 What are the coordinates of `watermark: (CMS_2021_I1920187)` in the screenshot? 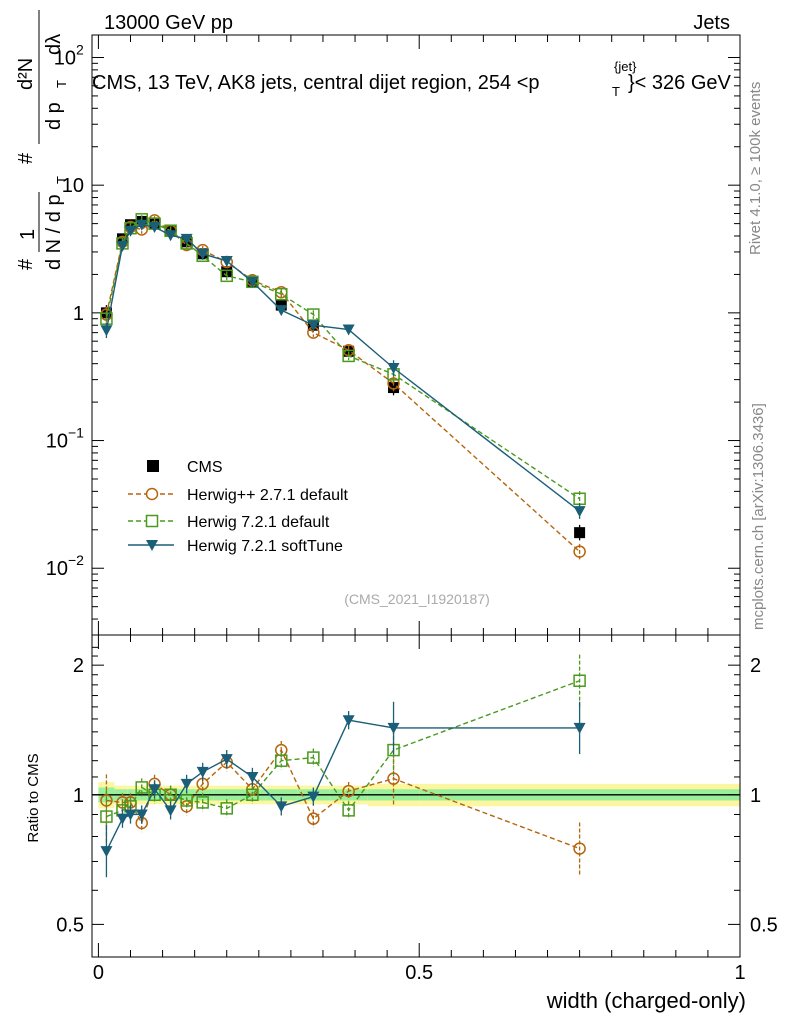 It's located at (417, 599).